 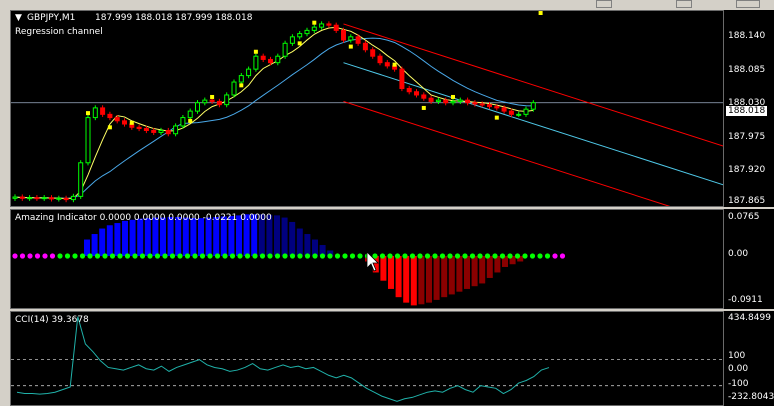 What do you see at coordinates (747, 137) in the screenshot?
I see `price-tick: 187.975` at bounding box center [747, 137].